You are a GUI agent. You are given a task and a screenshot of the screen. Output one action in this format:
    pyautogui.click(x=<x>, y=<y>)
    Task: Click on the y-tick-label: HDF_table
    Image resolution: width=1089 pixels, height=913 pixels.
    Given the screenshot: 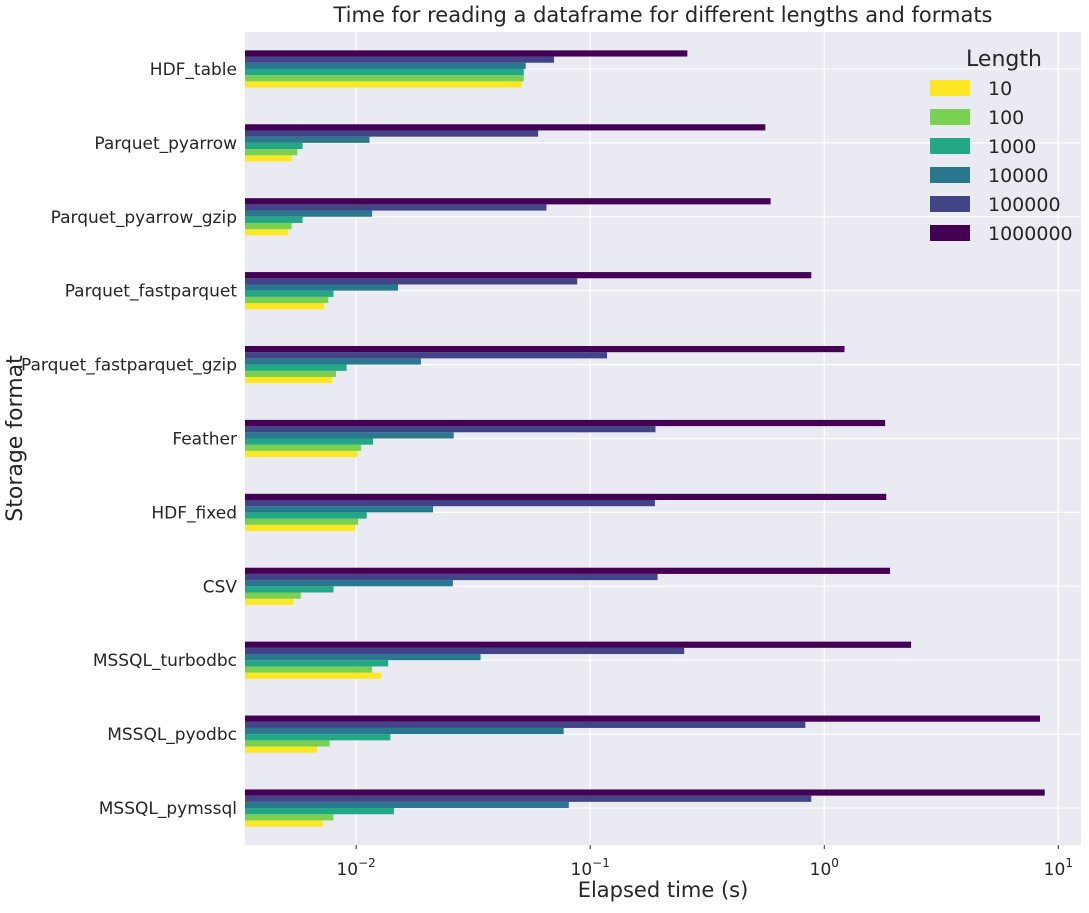 What is the action you would take?
    pyautogui.click(x=193, y=70)
    